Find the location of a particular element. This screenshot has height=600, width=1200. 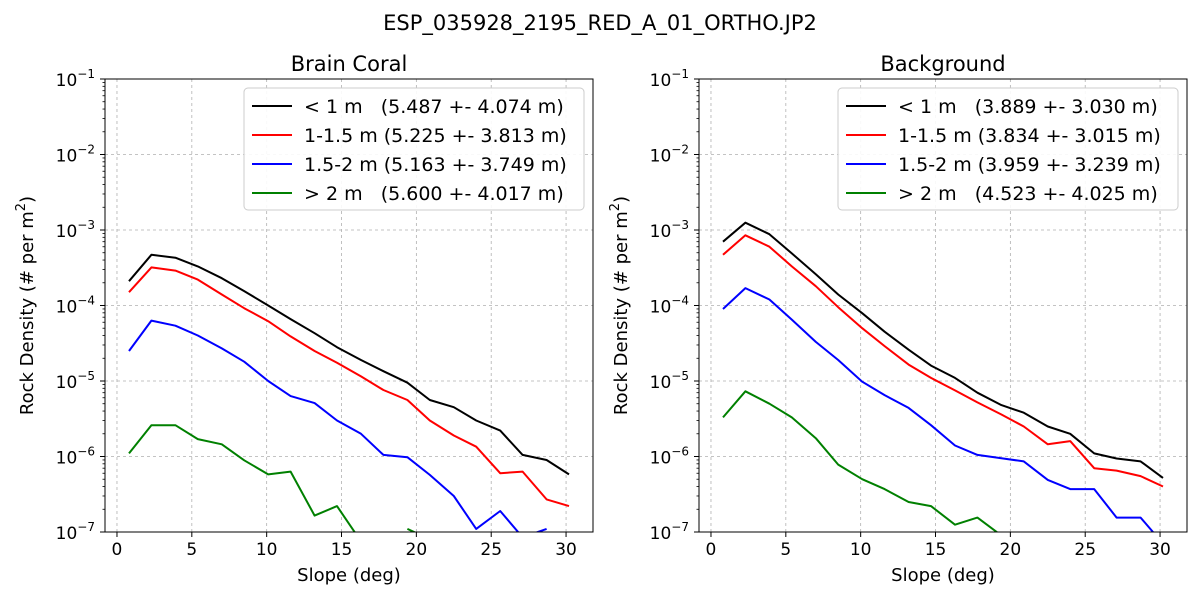

legend-label: 1-1.5 m (5.225 +- 3.813 m) is located at coordinates (435, 136).